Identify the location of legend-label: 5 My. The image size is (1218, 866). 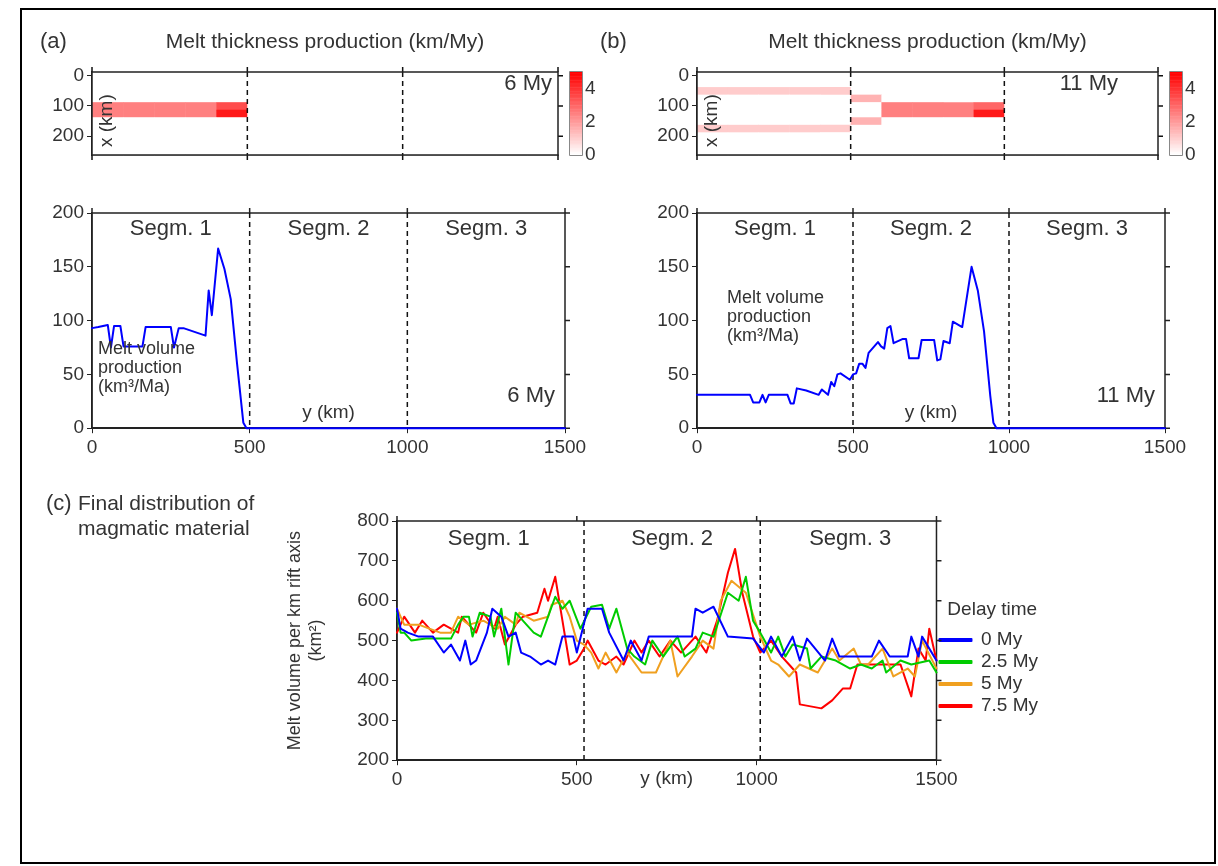
(1001, 683).